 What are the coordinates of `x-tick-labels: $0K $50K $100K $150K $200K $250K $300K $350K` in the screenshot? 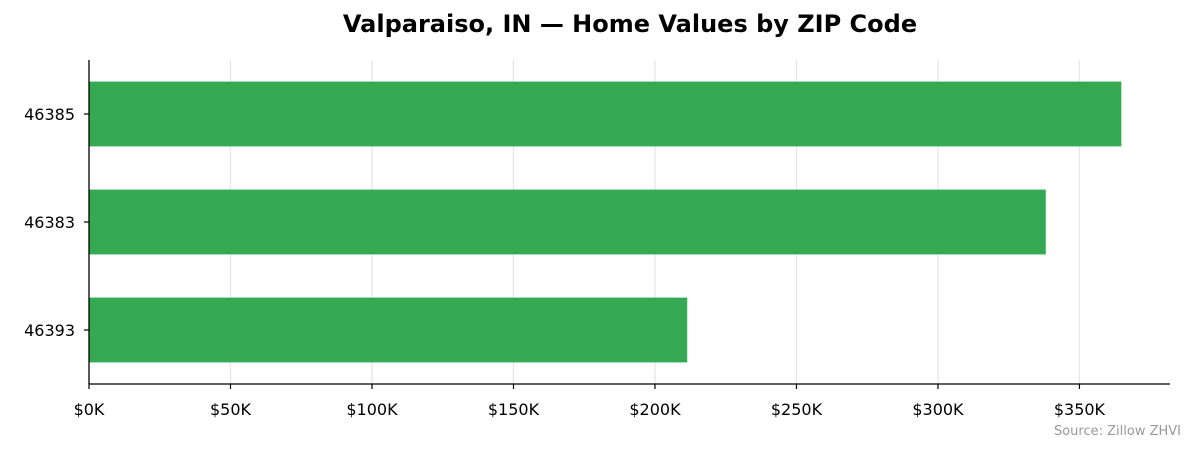 It's located at (590, 409).